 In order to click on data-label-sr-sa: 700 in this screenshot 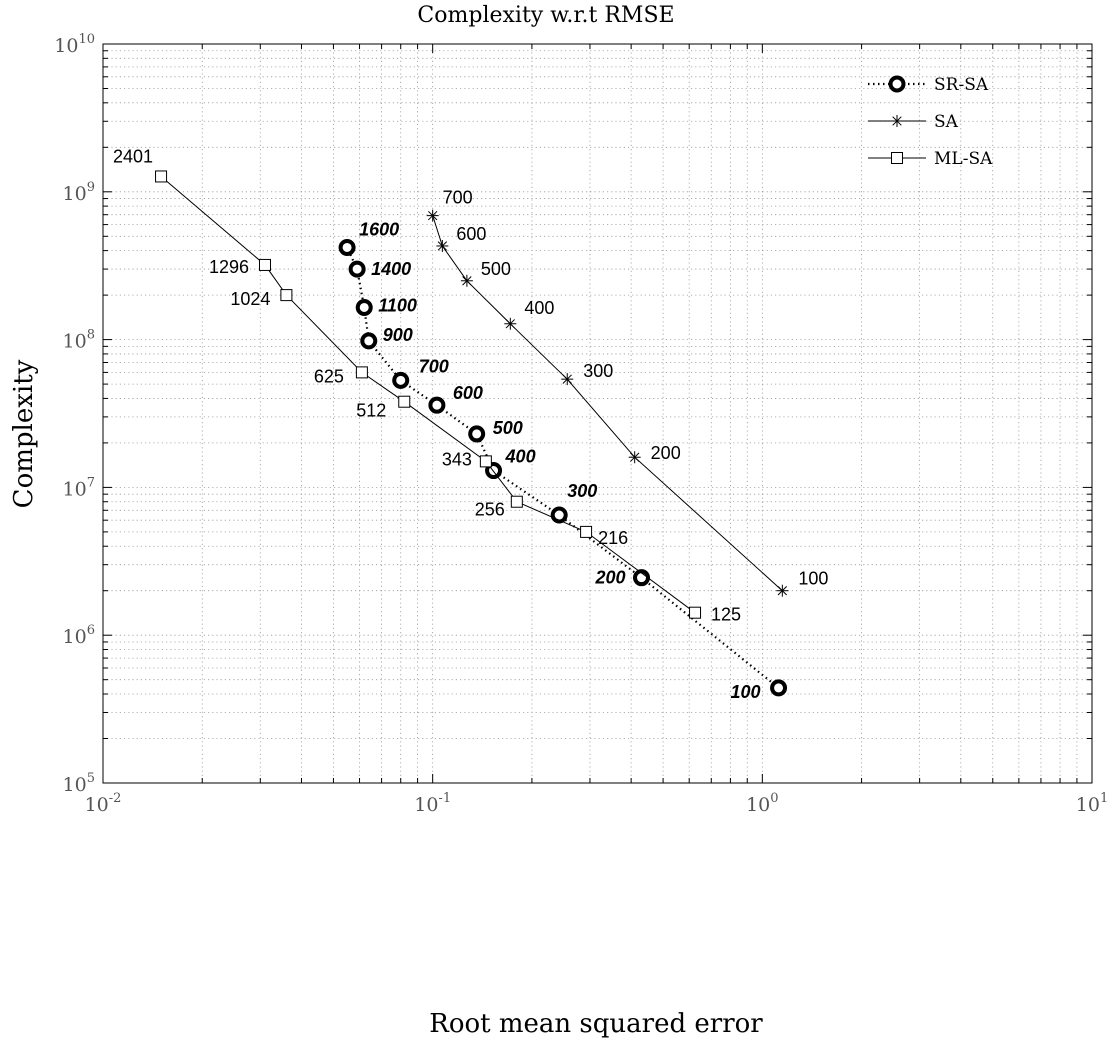, I will do `click(434, 366)`.